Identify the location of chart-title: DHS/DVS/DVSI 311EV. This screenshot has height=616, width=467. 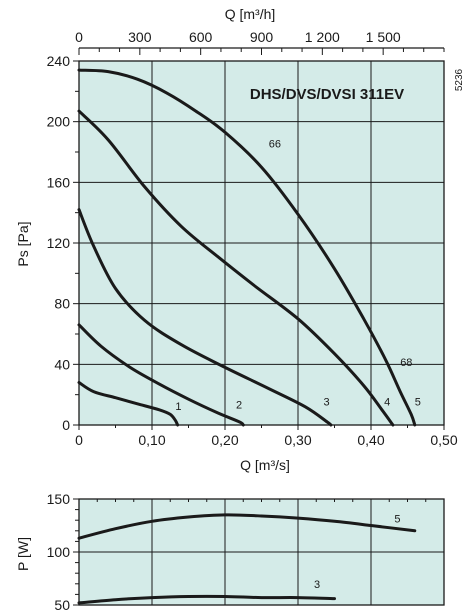
(327, 94).